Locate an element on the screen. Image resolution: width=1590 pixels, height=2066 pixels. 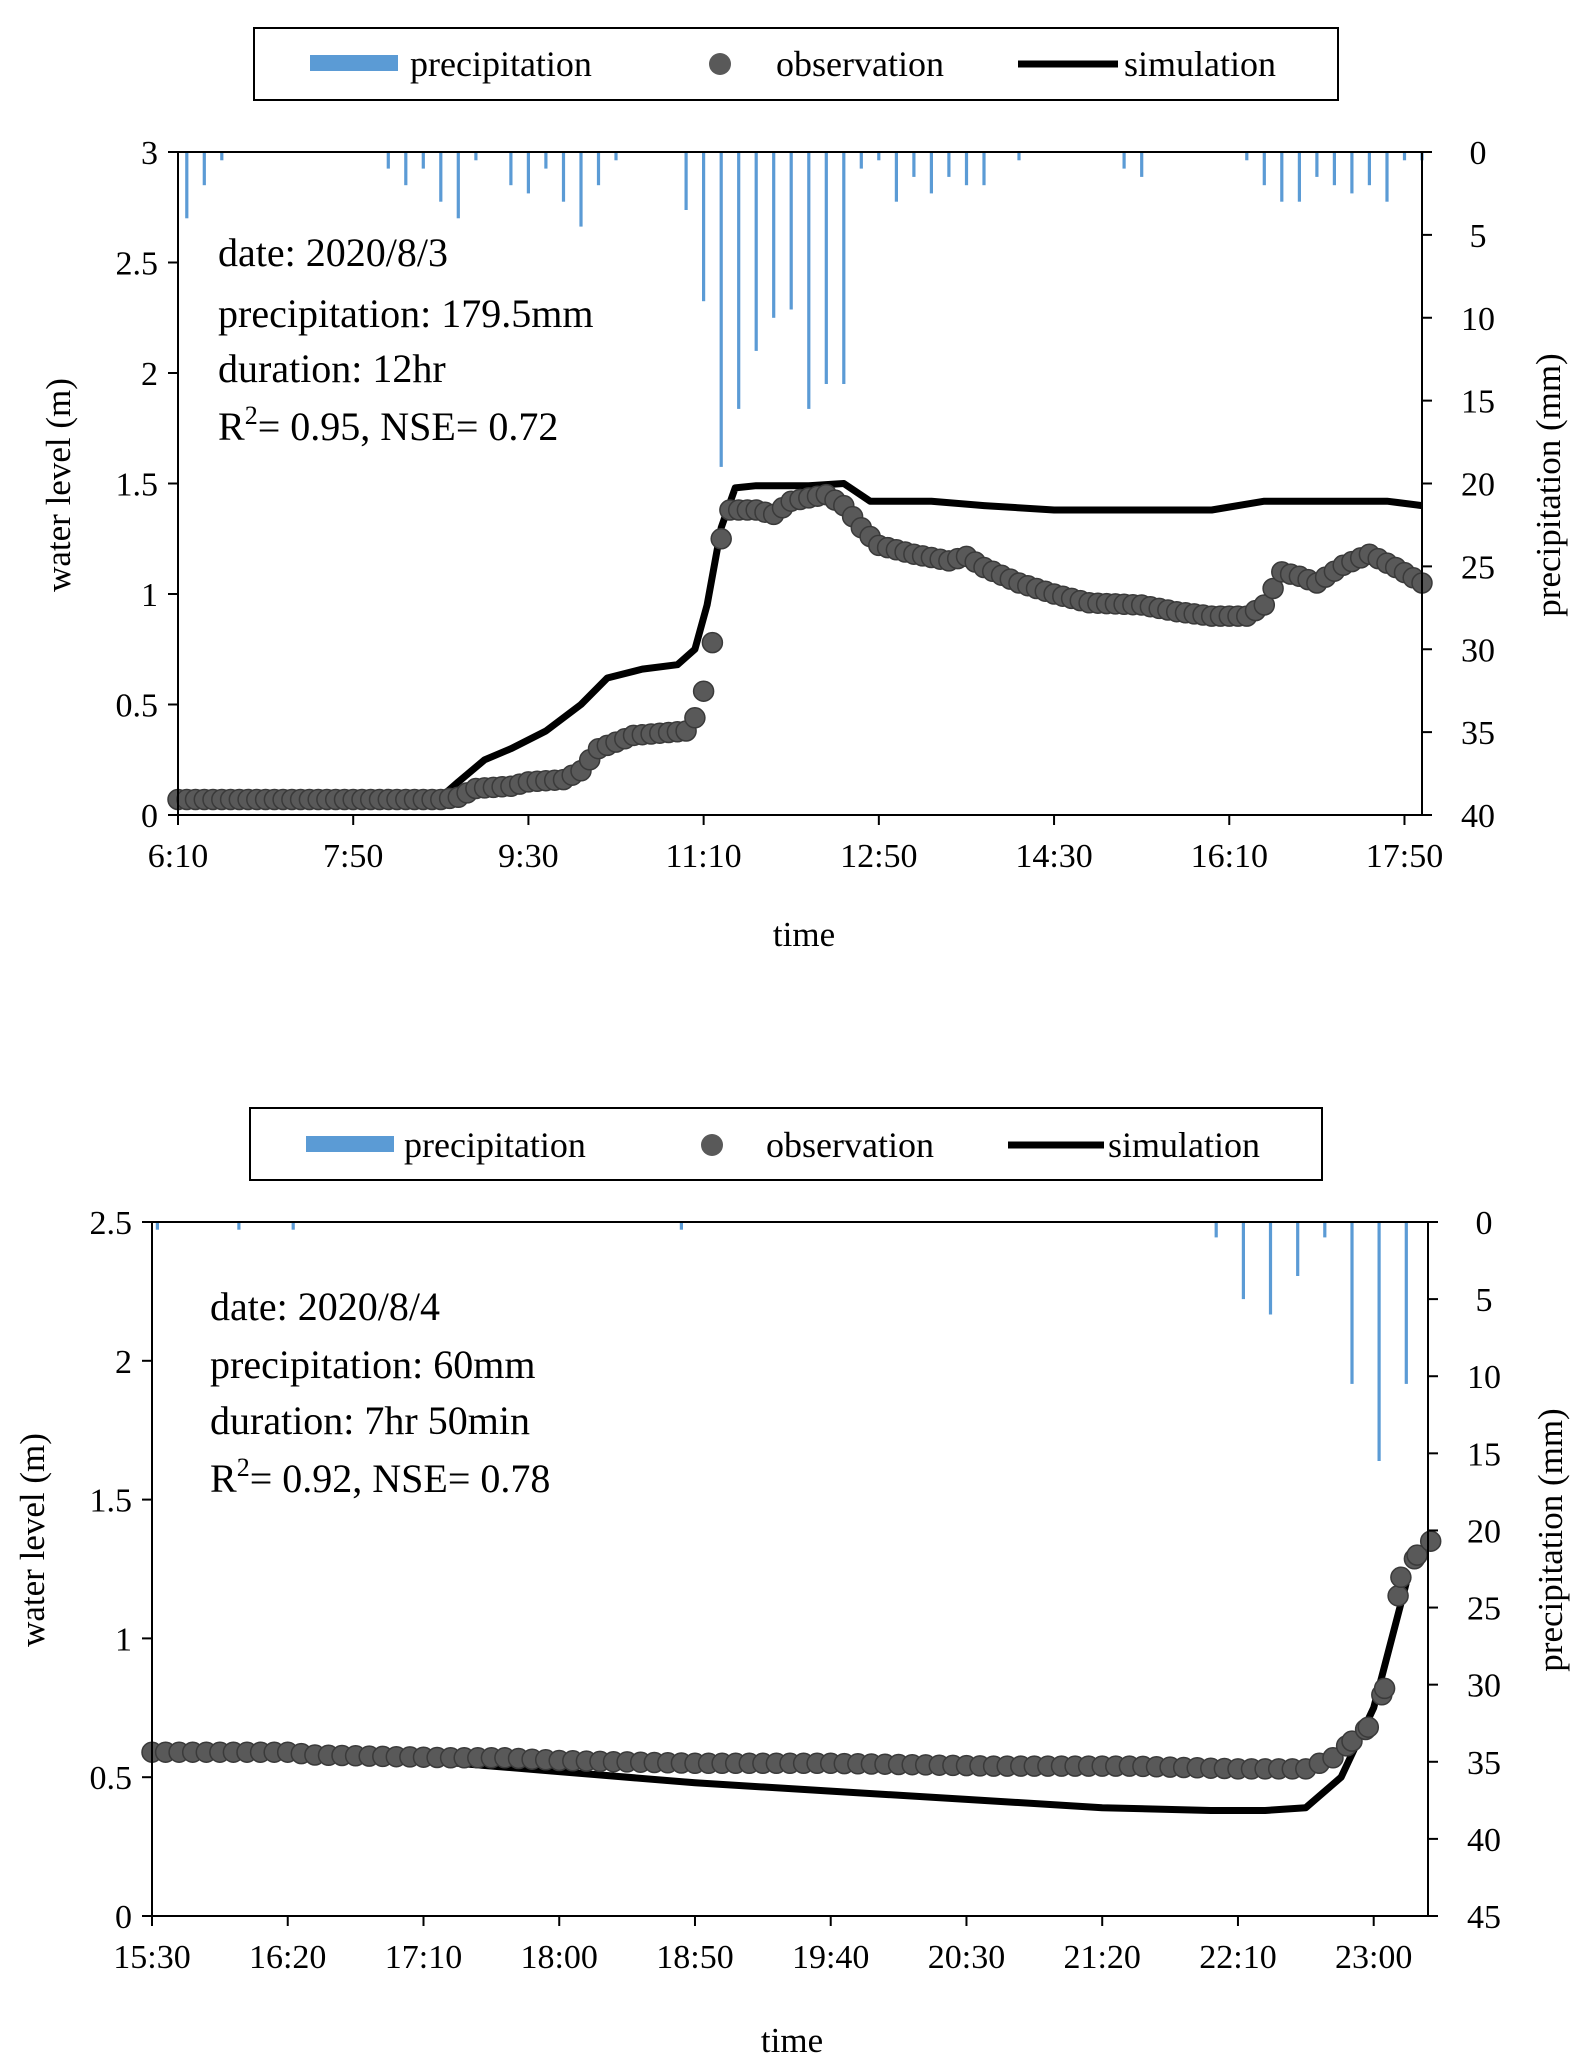
legend-observation-label: observation is located at coordinates (850, 1145).